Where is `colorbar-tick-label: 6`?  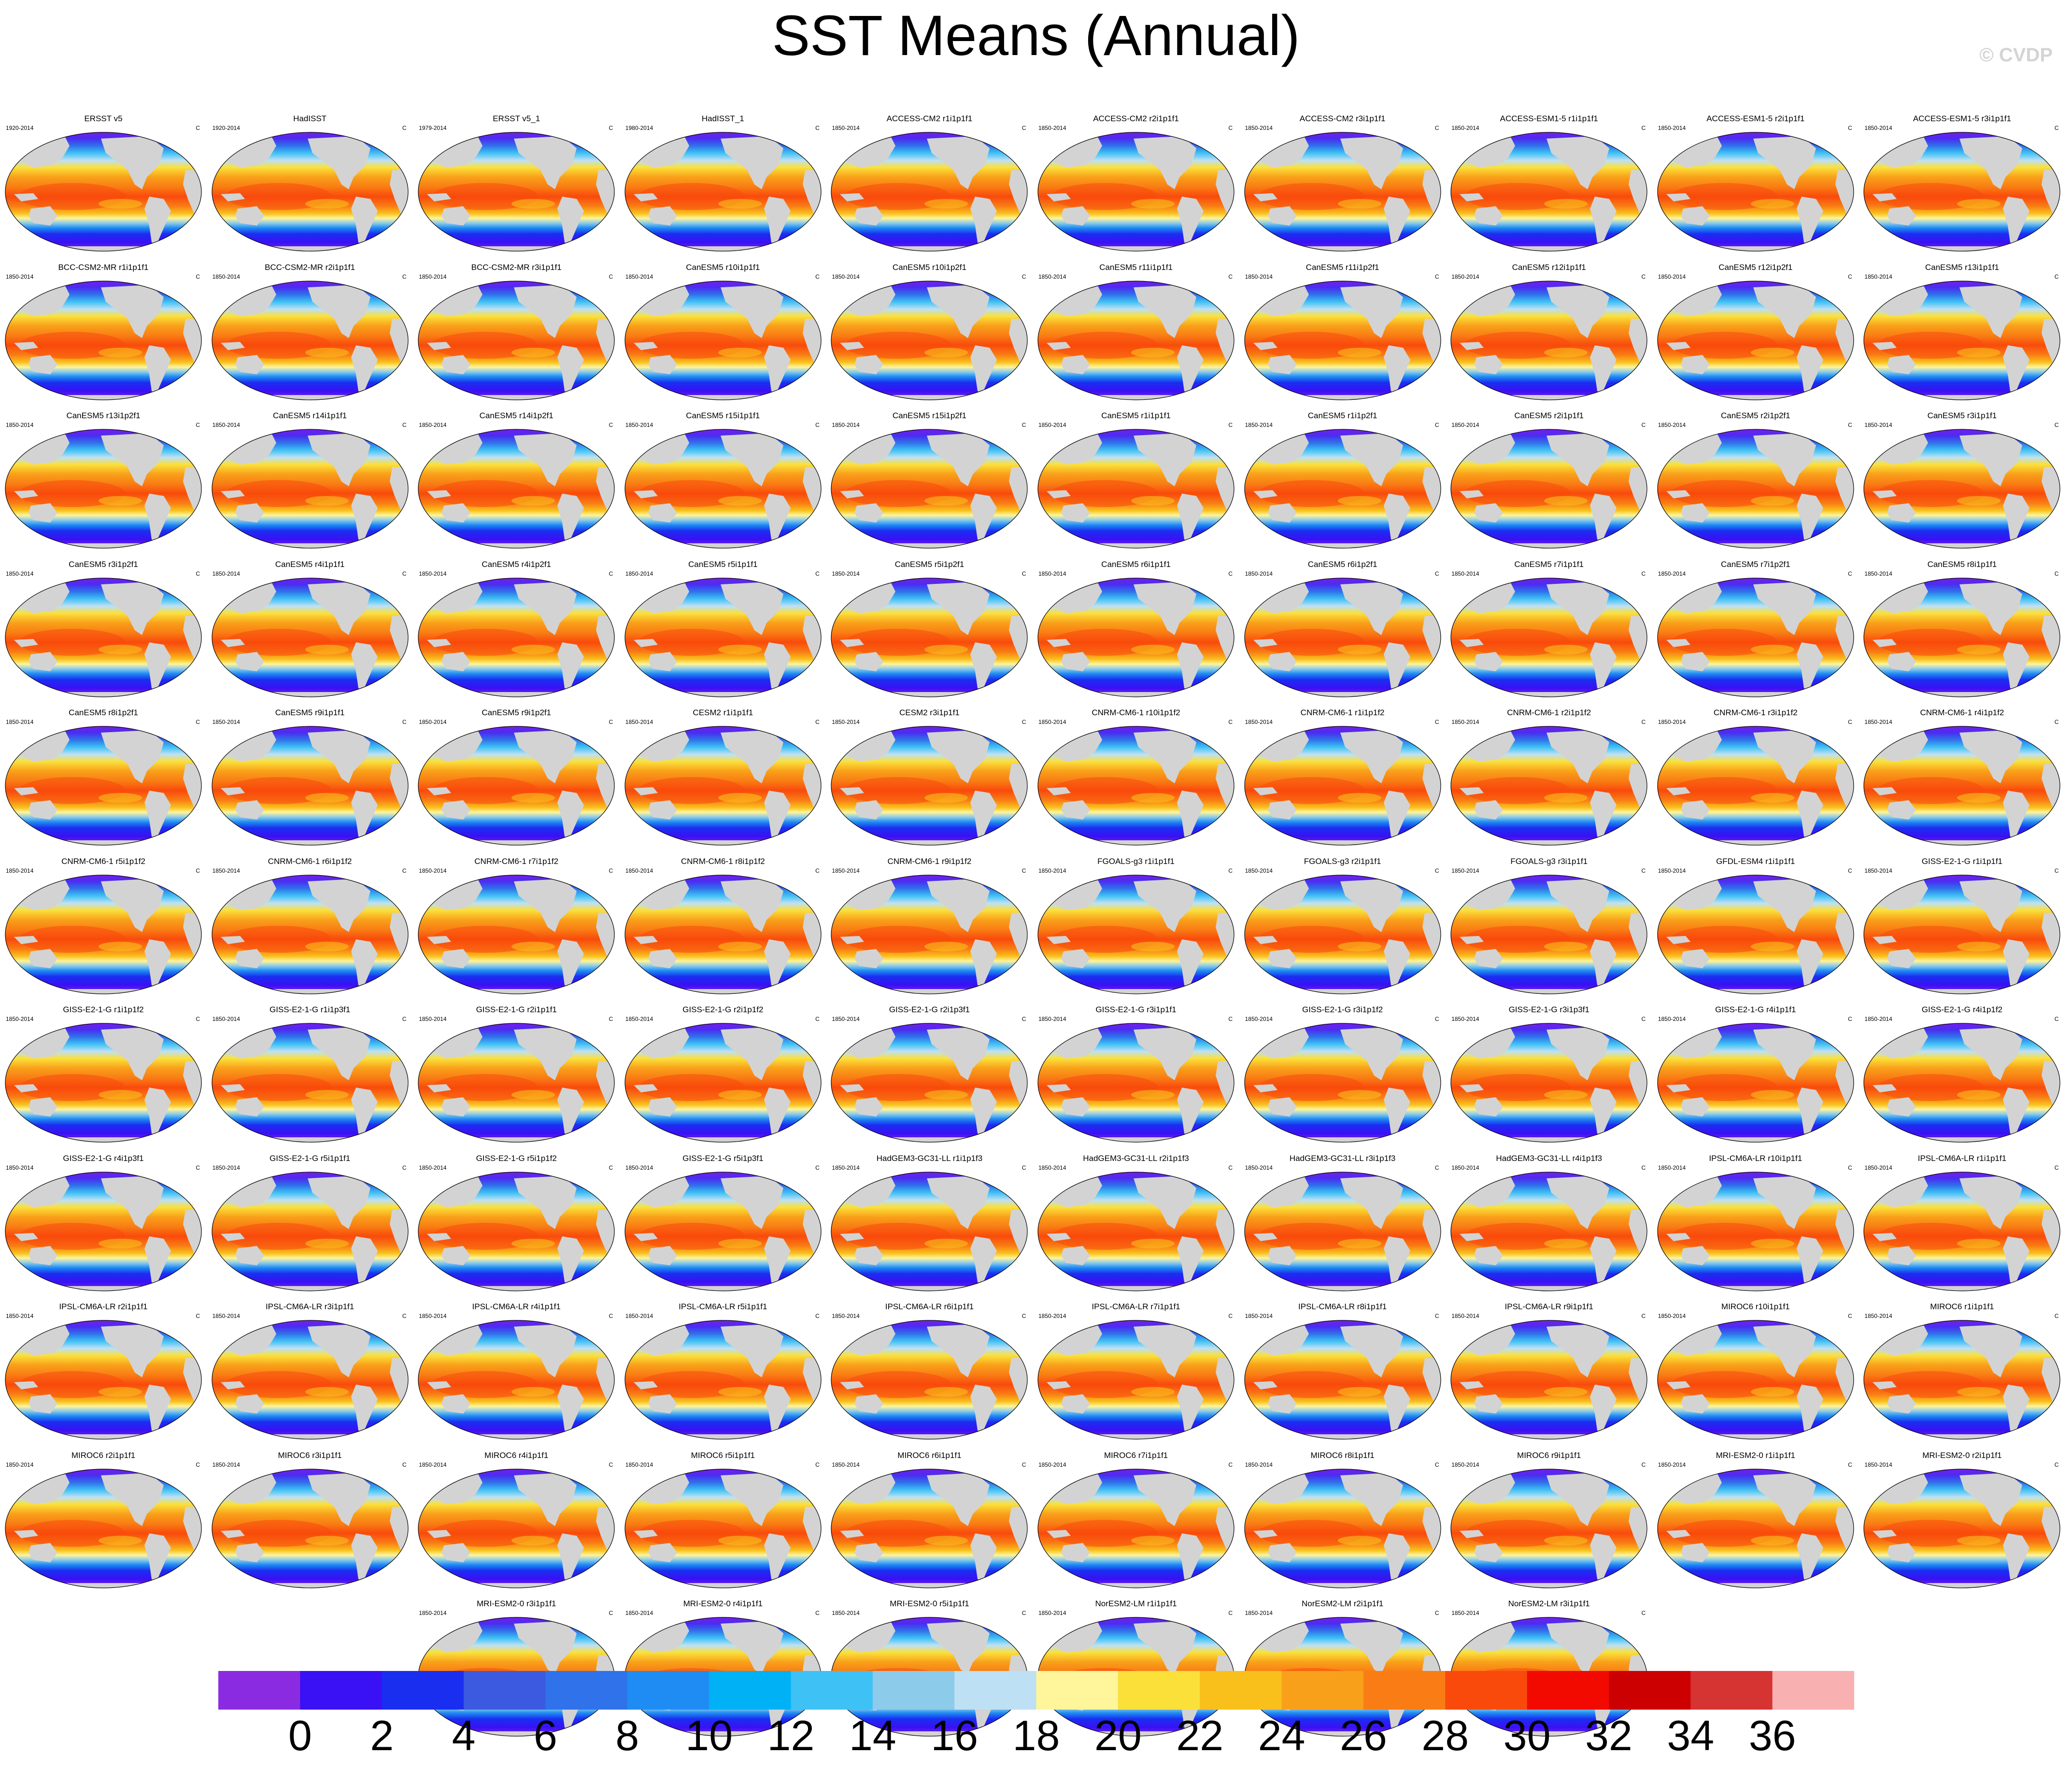
colorbar-tick-label: 6 is located at coordinates (545, 1735).